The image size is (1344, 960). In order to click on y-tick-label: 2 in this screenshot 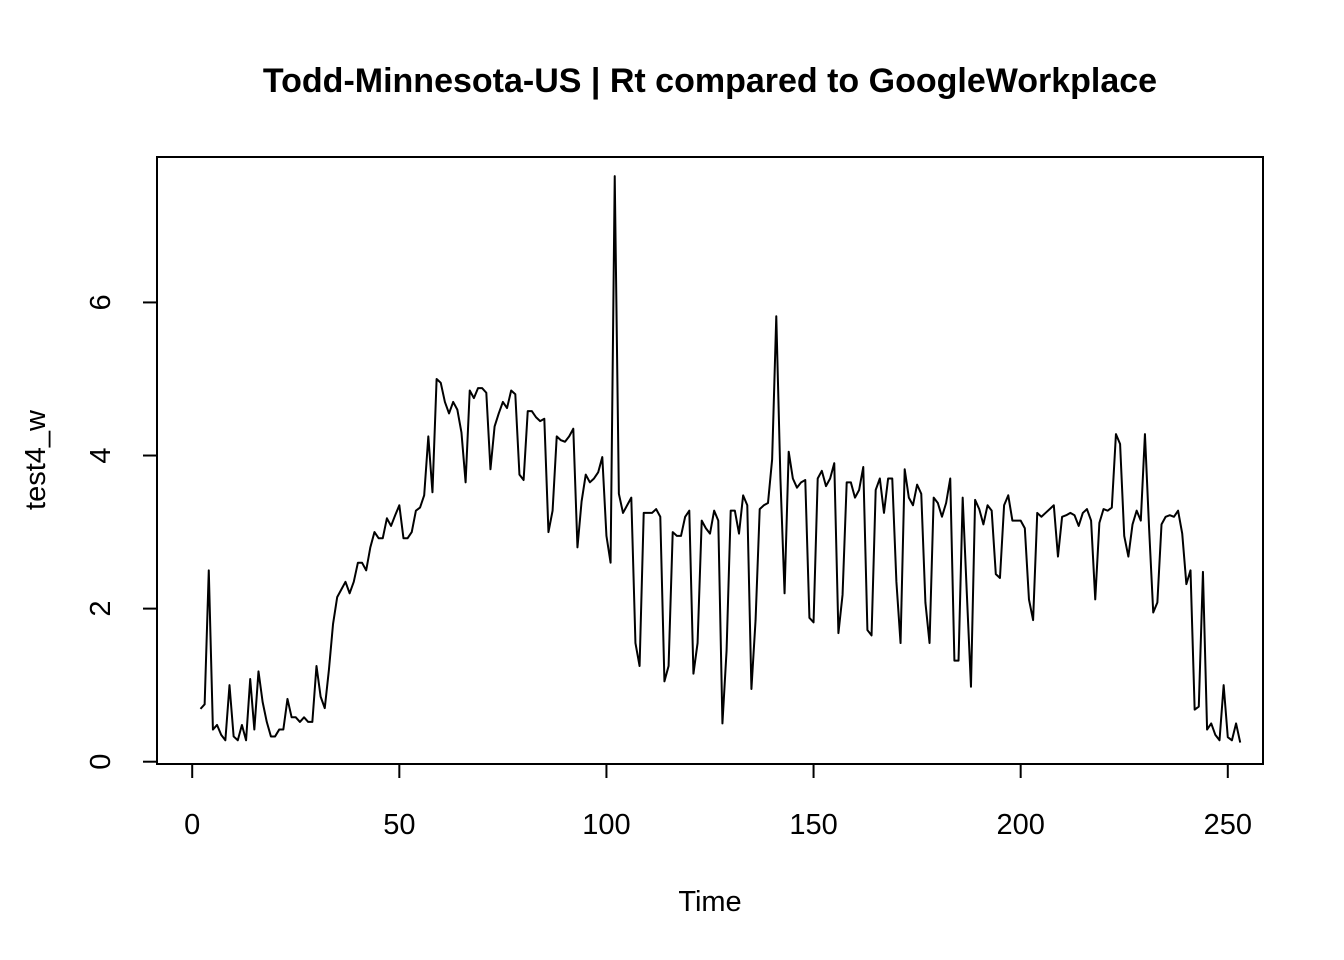, I will do `click(101, 609)`.